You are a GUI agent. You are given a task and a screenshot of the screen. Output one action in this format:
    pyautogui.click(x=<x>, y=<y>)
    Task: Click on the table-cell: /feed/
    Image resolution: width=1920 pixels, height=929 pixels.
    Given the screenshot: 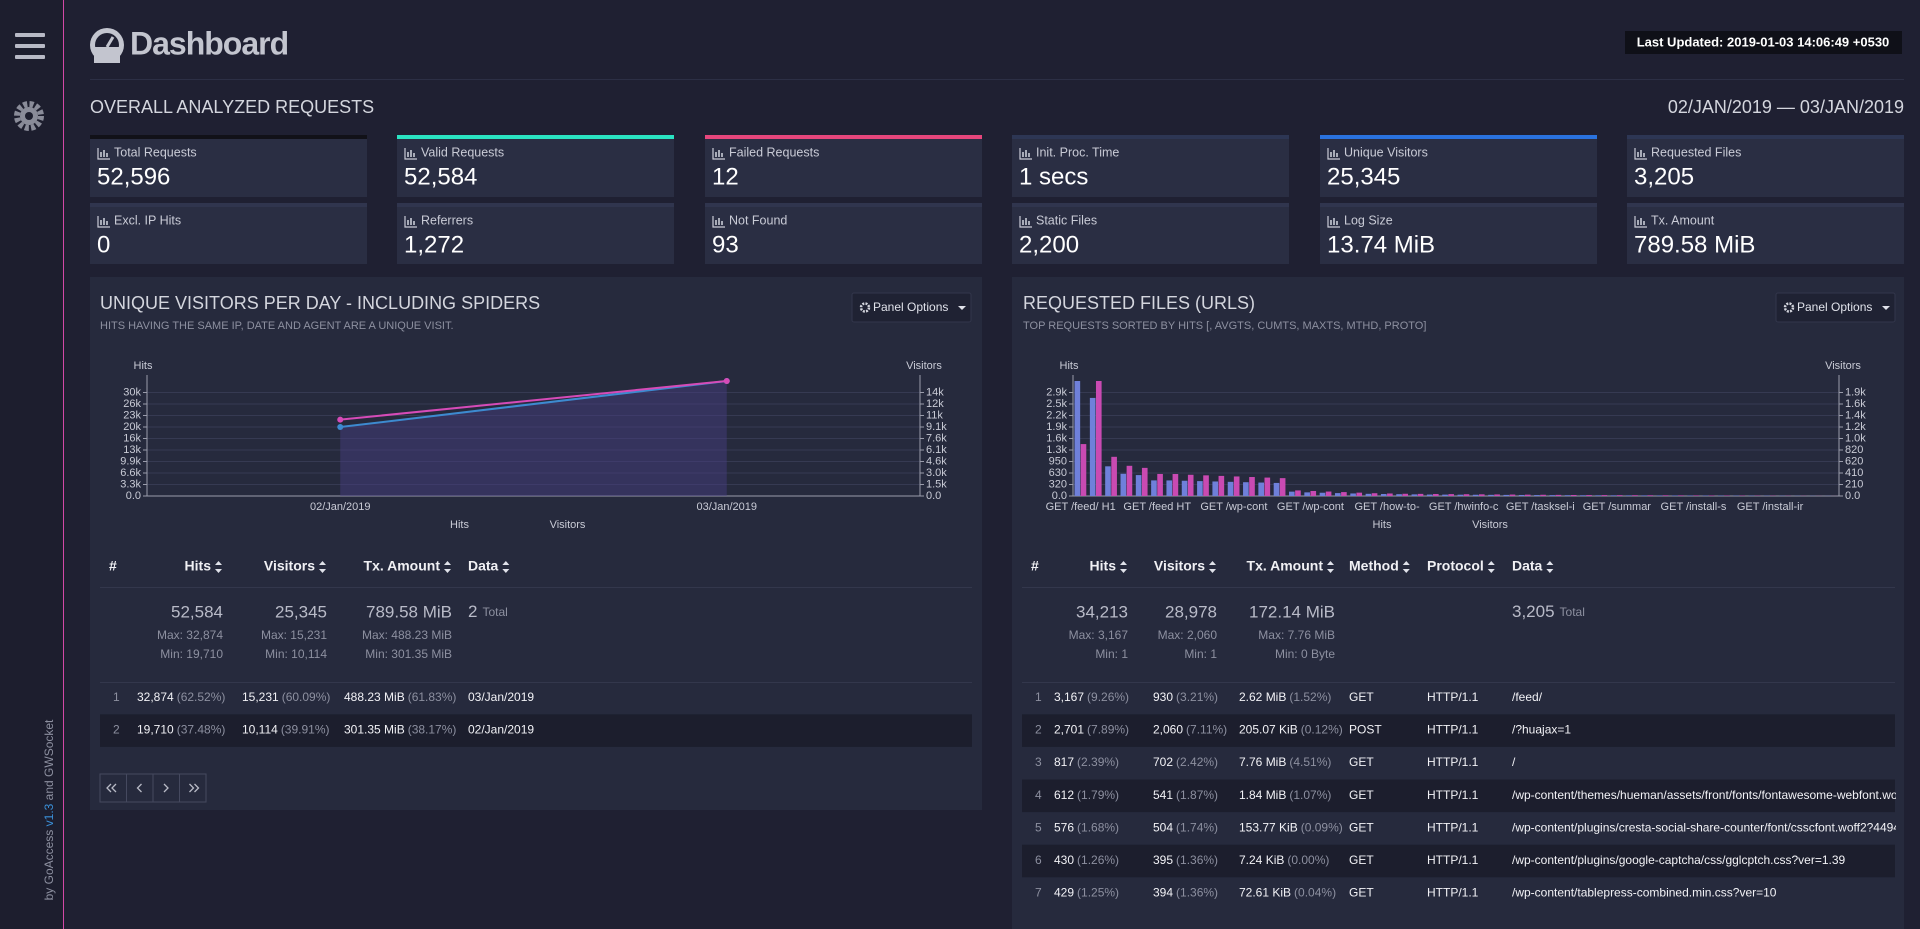 What is the action you would take?
    pyautogui.click(x=1527, y=697)
    